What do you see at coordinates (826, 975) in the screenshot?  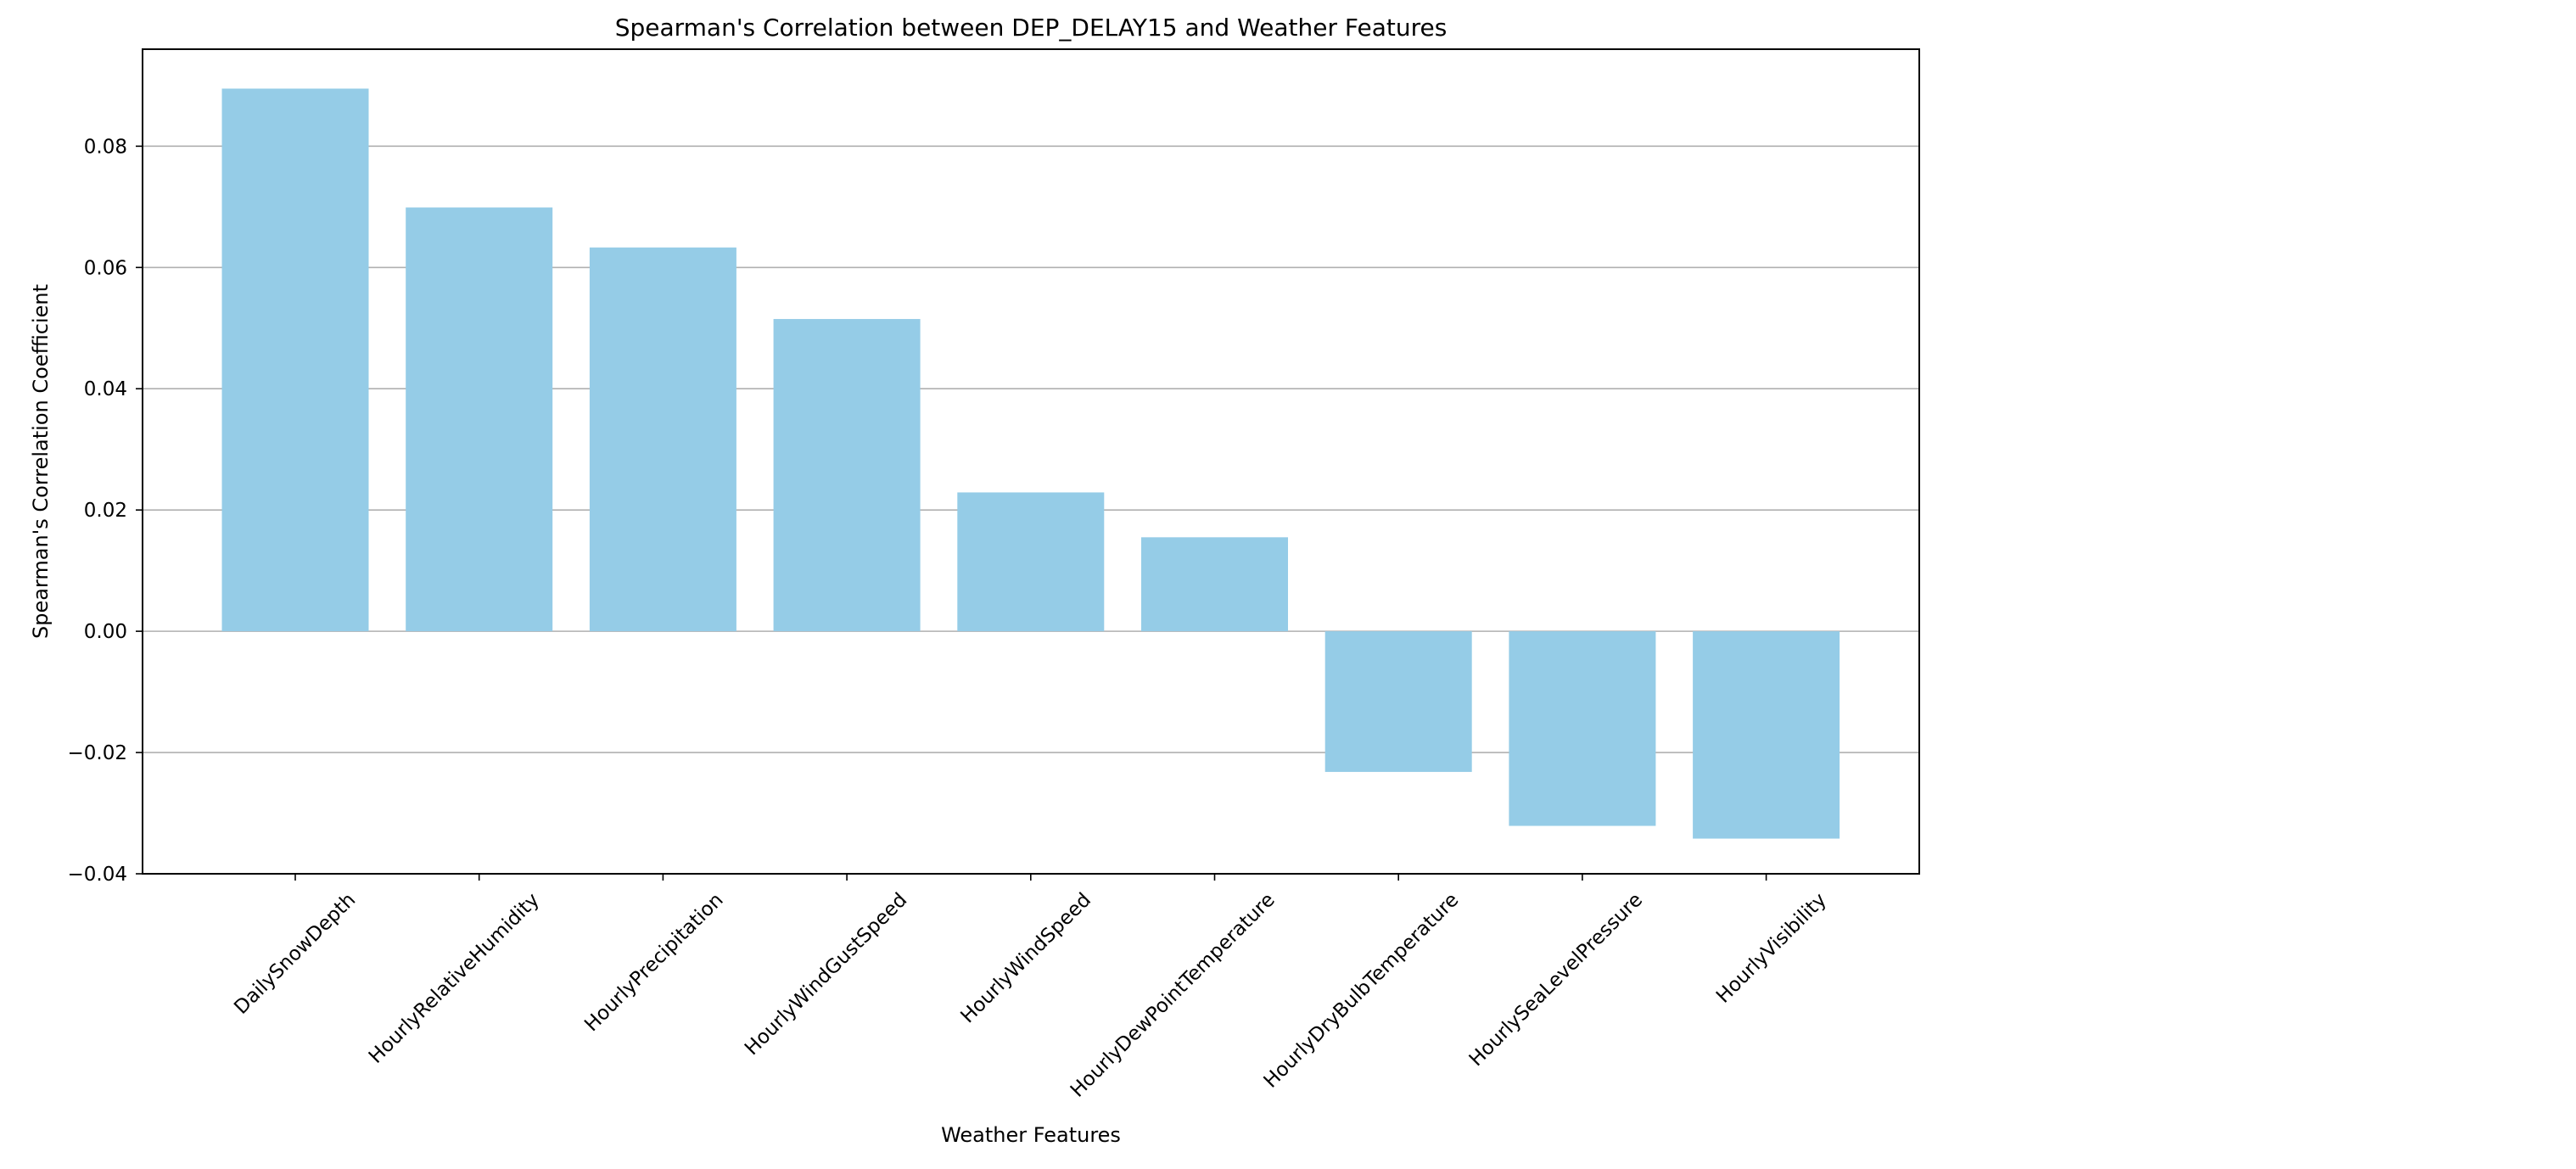 I see `x-tick-label: HourlyWindGustSpeed` at bounding box center [826, 975].